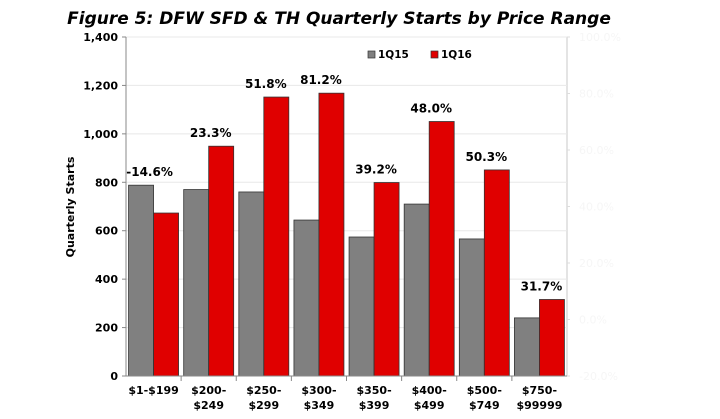  What do you see at coordinates (374, 405) in the screenshot?
I see `x-tick-label: $399` at bounding box center [374, 405].